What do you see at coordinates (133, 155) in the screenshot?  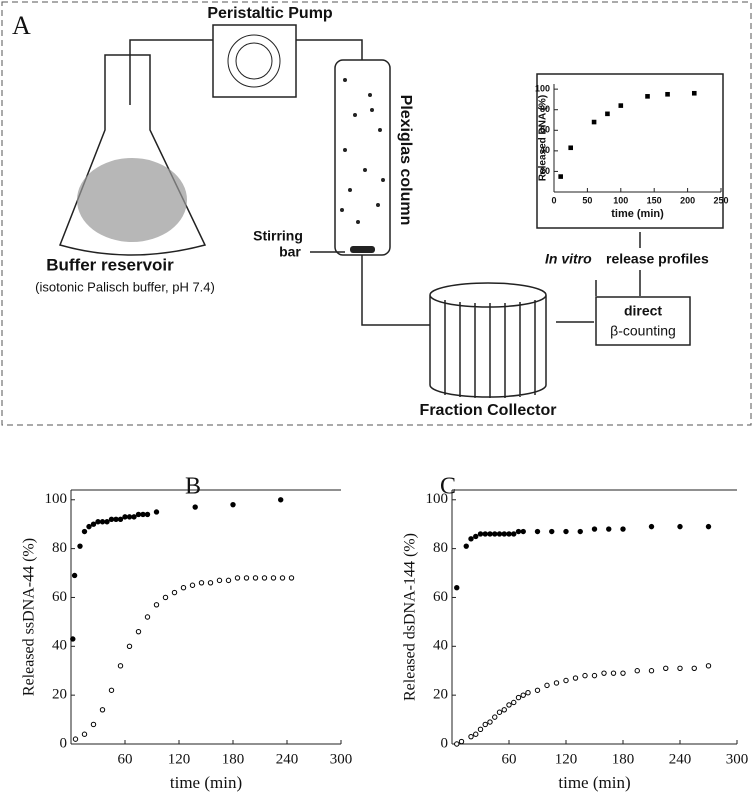 I see `flask` at bounding box center [133, 155].